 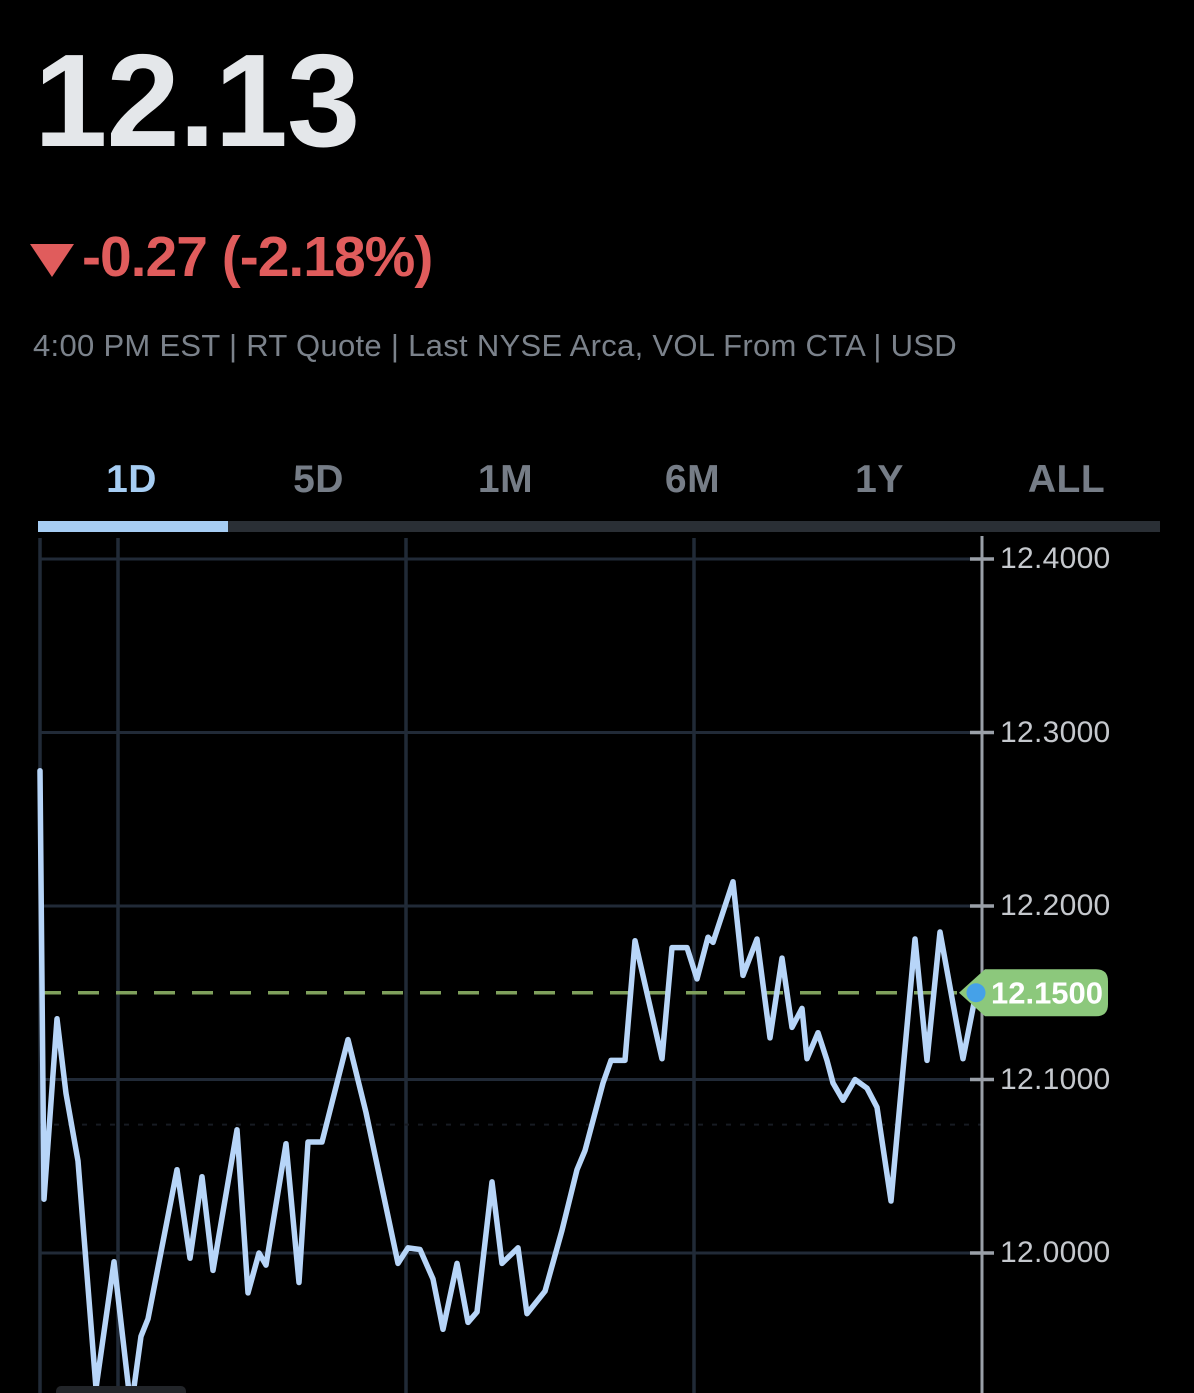 I want to click on price-change: -0.27 (-2.18%), so click(x=231, y=257).